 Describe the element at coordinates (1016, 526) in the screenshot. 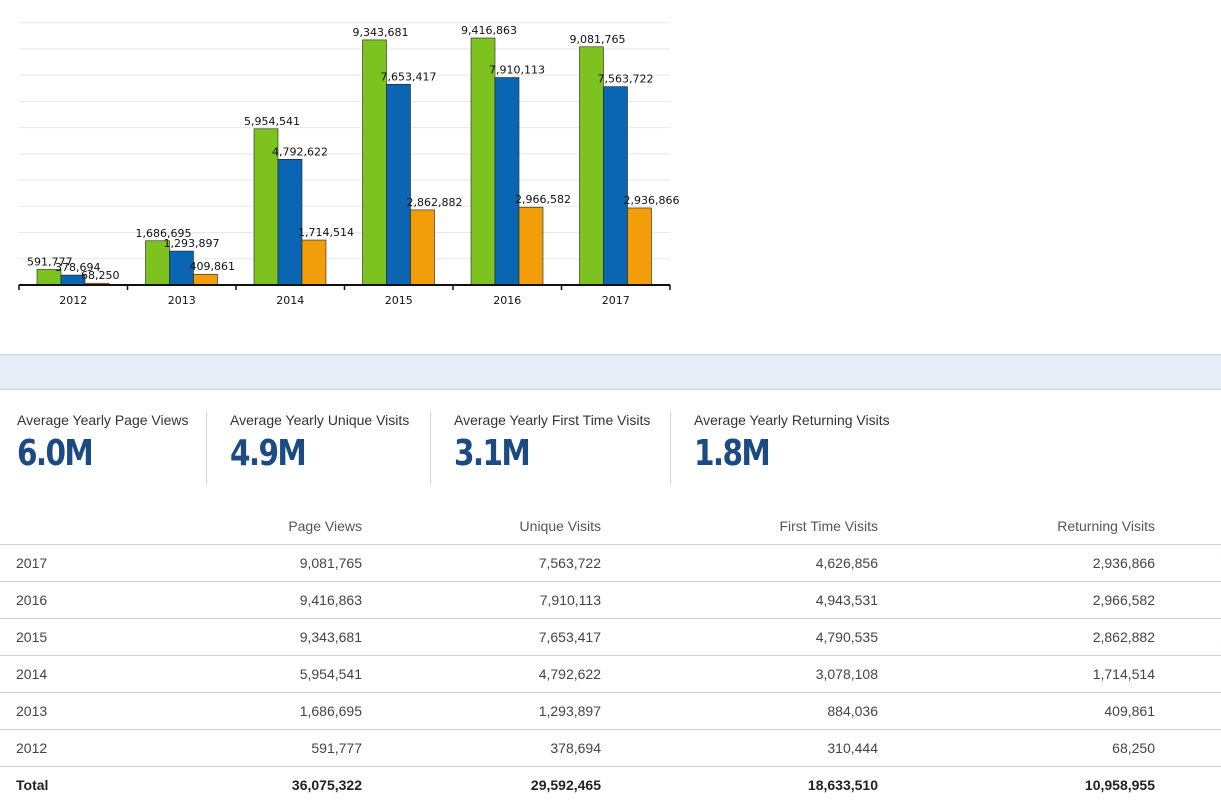

I see `header-returning-visits: Returning Visits` at that location.